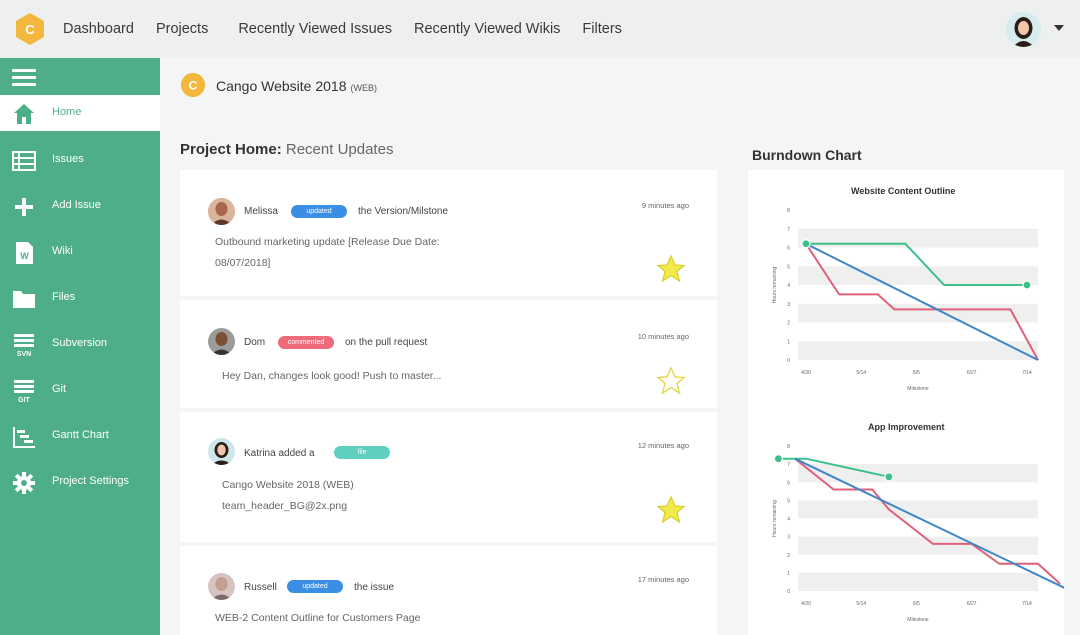 The height and width of the screenshot is (635, 1080). I want to click on folder-icon, so click(24, 299).